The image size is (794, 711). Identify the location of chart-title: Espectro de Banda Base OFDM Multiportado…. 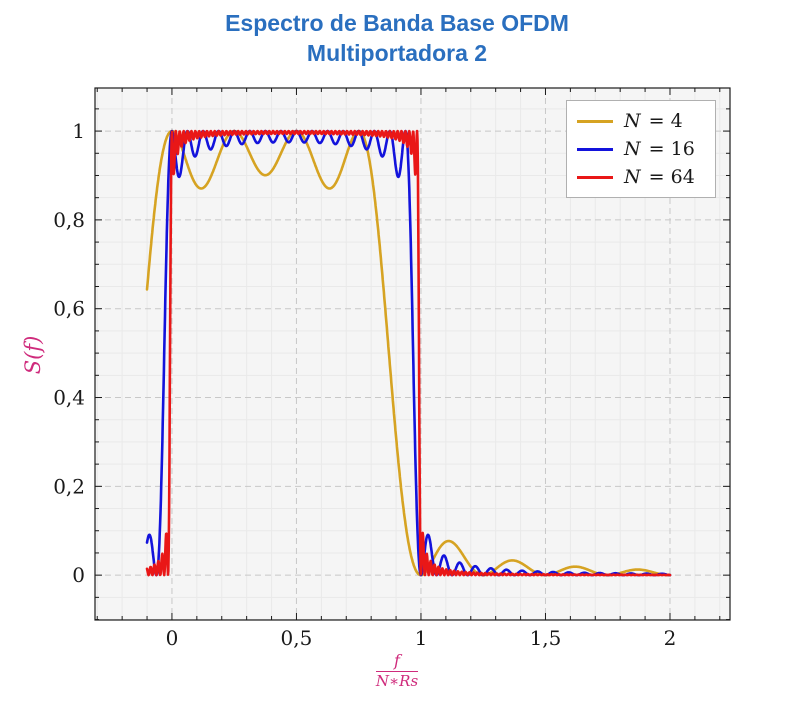
(397, 38).